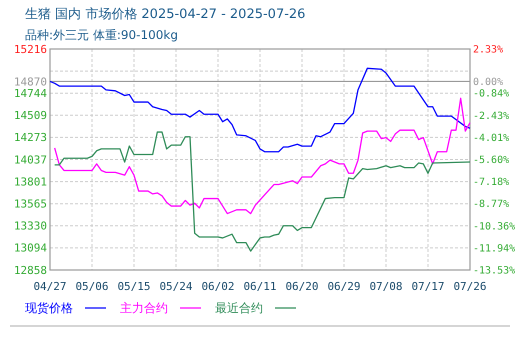  I want to click on legend-label: 主力合约, so click(144, 308).